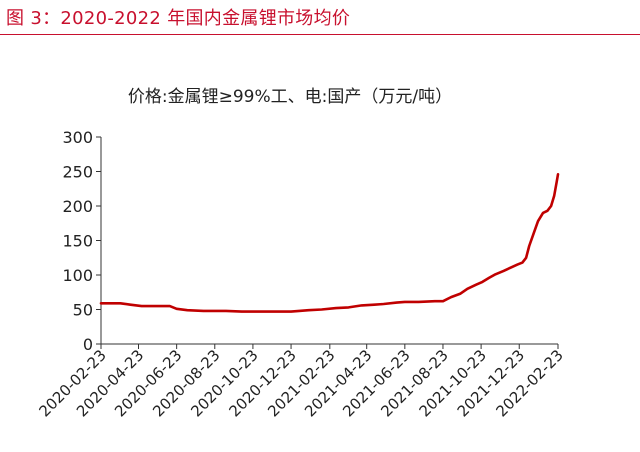 This screenshot has width=640, height=452. What do you see at coordinates (290, 97) in the screenshot?
I see `chart-title: 价格:金属锂≥99%工、电:国产（万元/吨）` at bounding box center [290, 97].